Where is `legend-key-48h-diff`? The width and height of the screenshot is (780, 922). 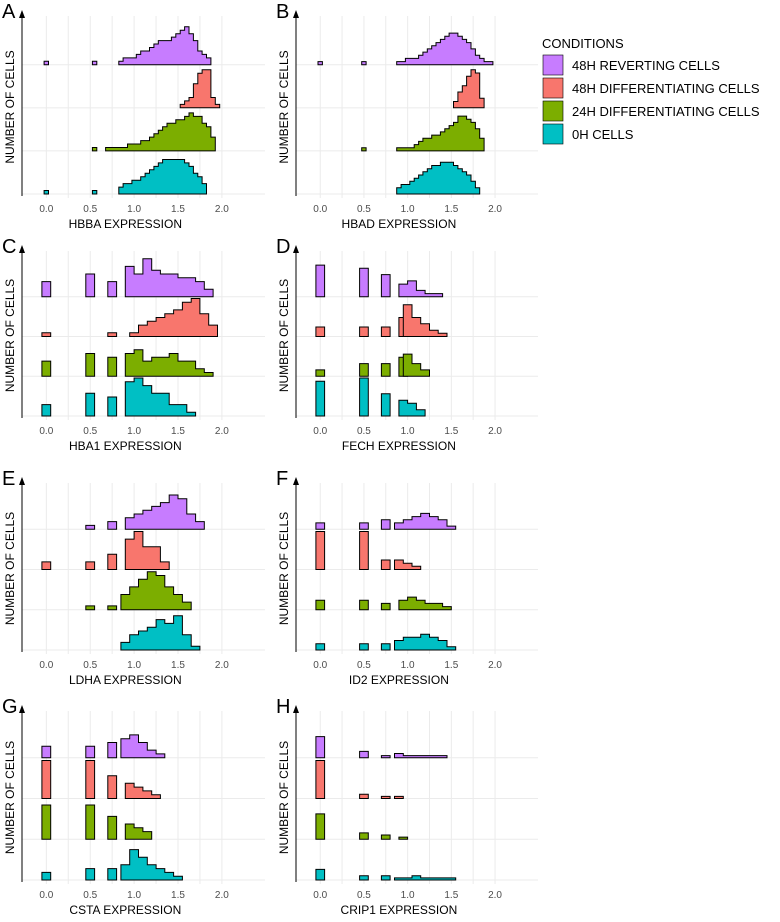 legend-key-48h-diff is located at coordinates (553, 88).